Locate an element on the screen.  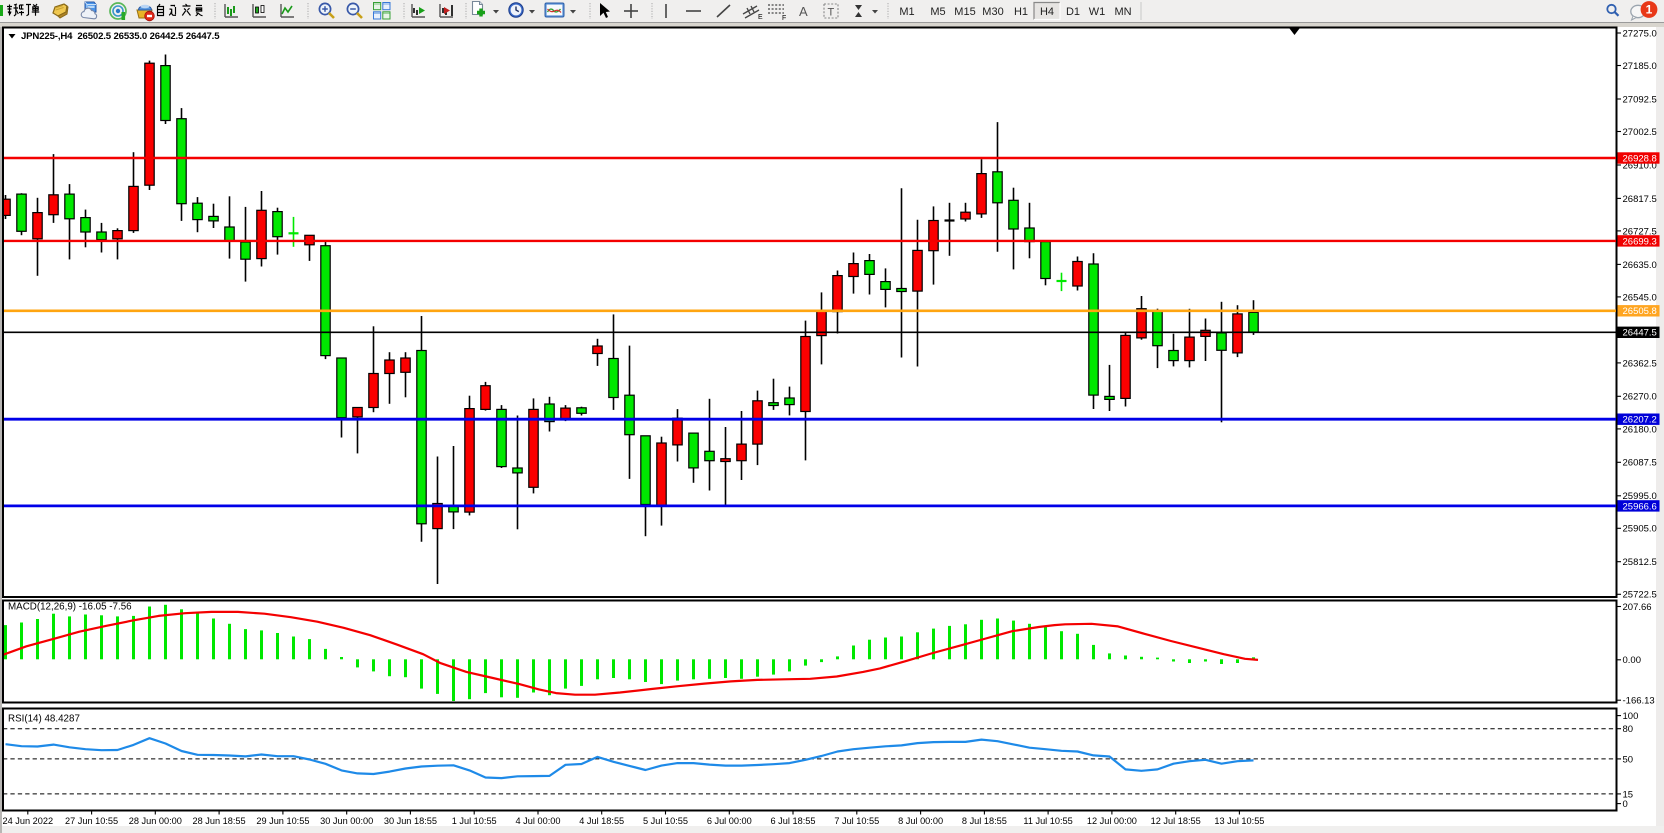
svg-text: 26505.8 is located at coordinates (1640, 311).